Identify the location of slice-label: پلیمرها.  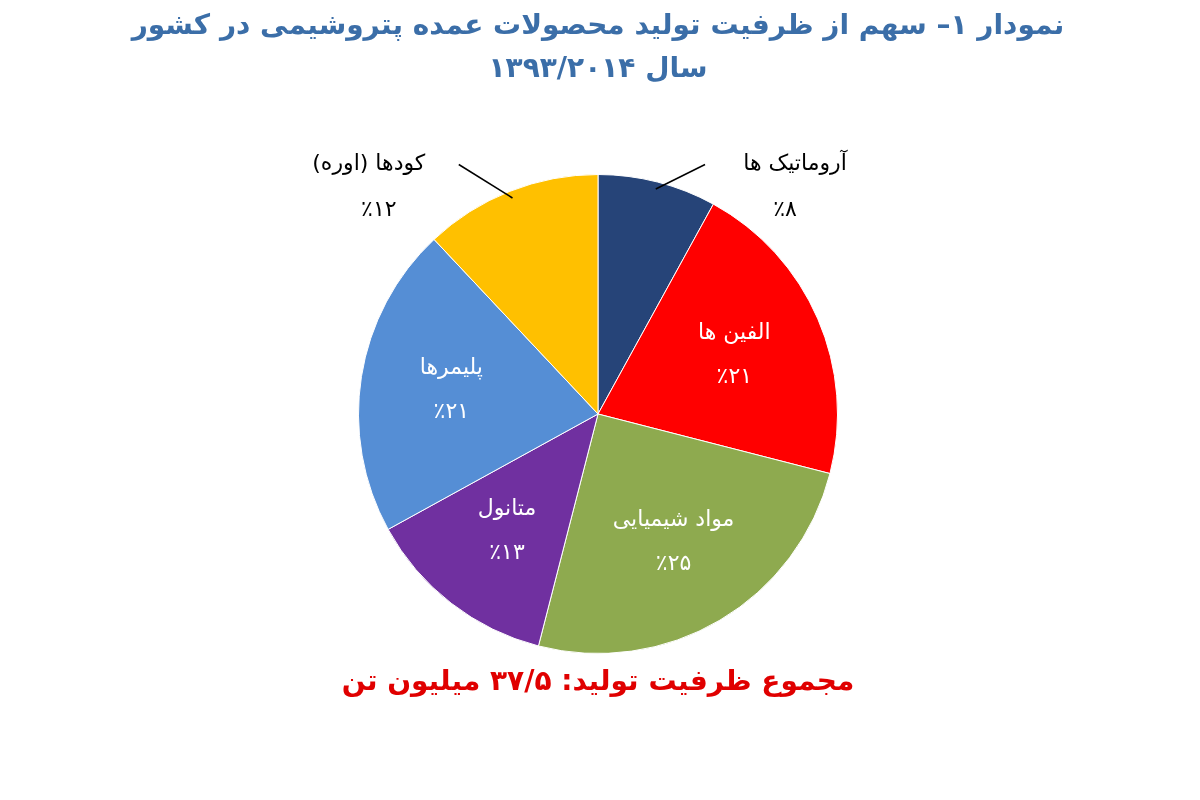
(451, 367).